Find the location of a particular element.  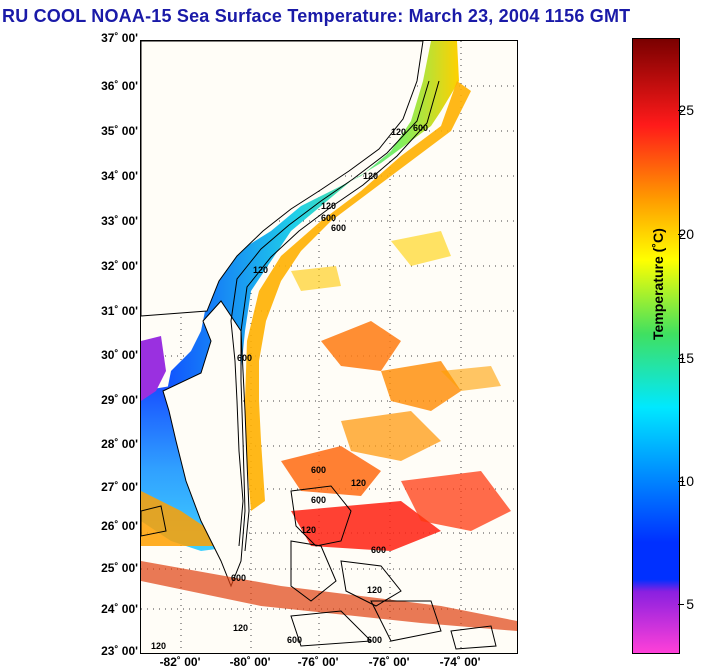

temperature-colorbar is located at coordinates (656, 346).